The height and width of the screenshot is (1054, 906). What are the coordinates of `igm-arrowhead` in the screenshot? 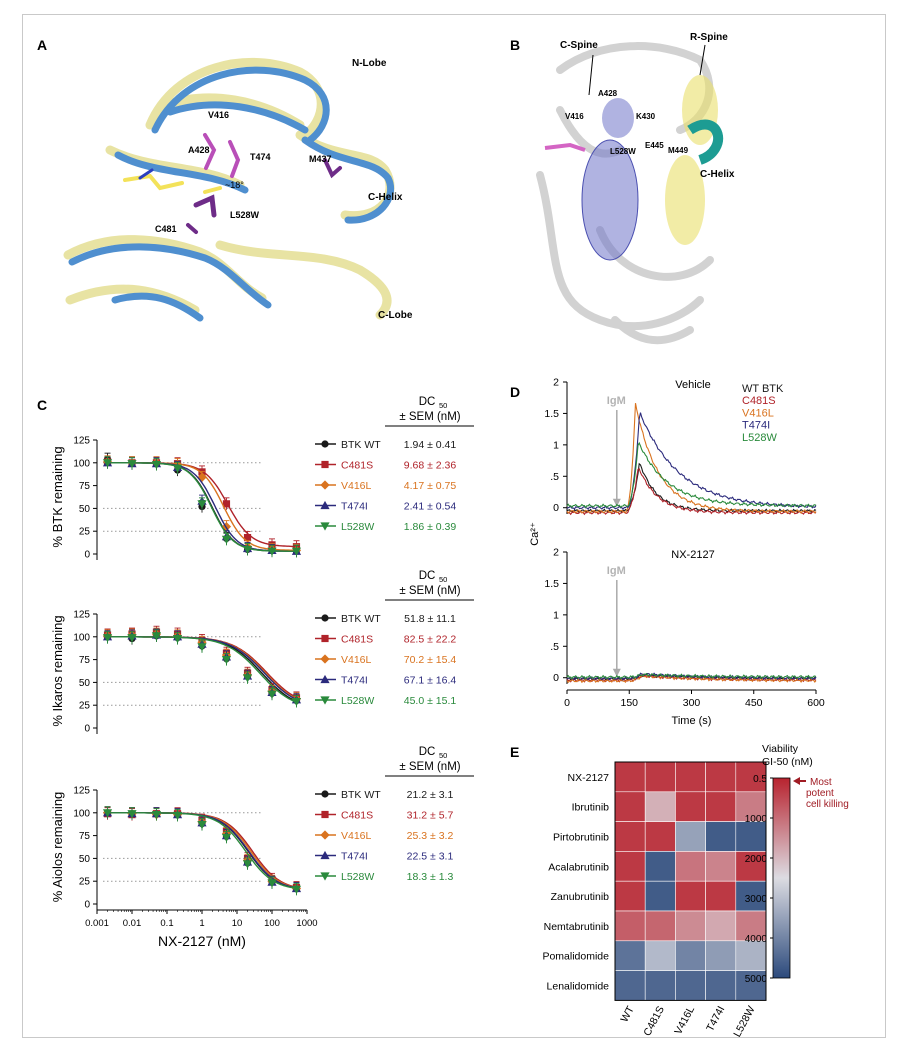 It's located at (616, 672).